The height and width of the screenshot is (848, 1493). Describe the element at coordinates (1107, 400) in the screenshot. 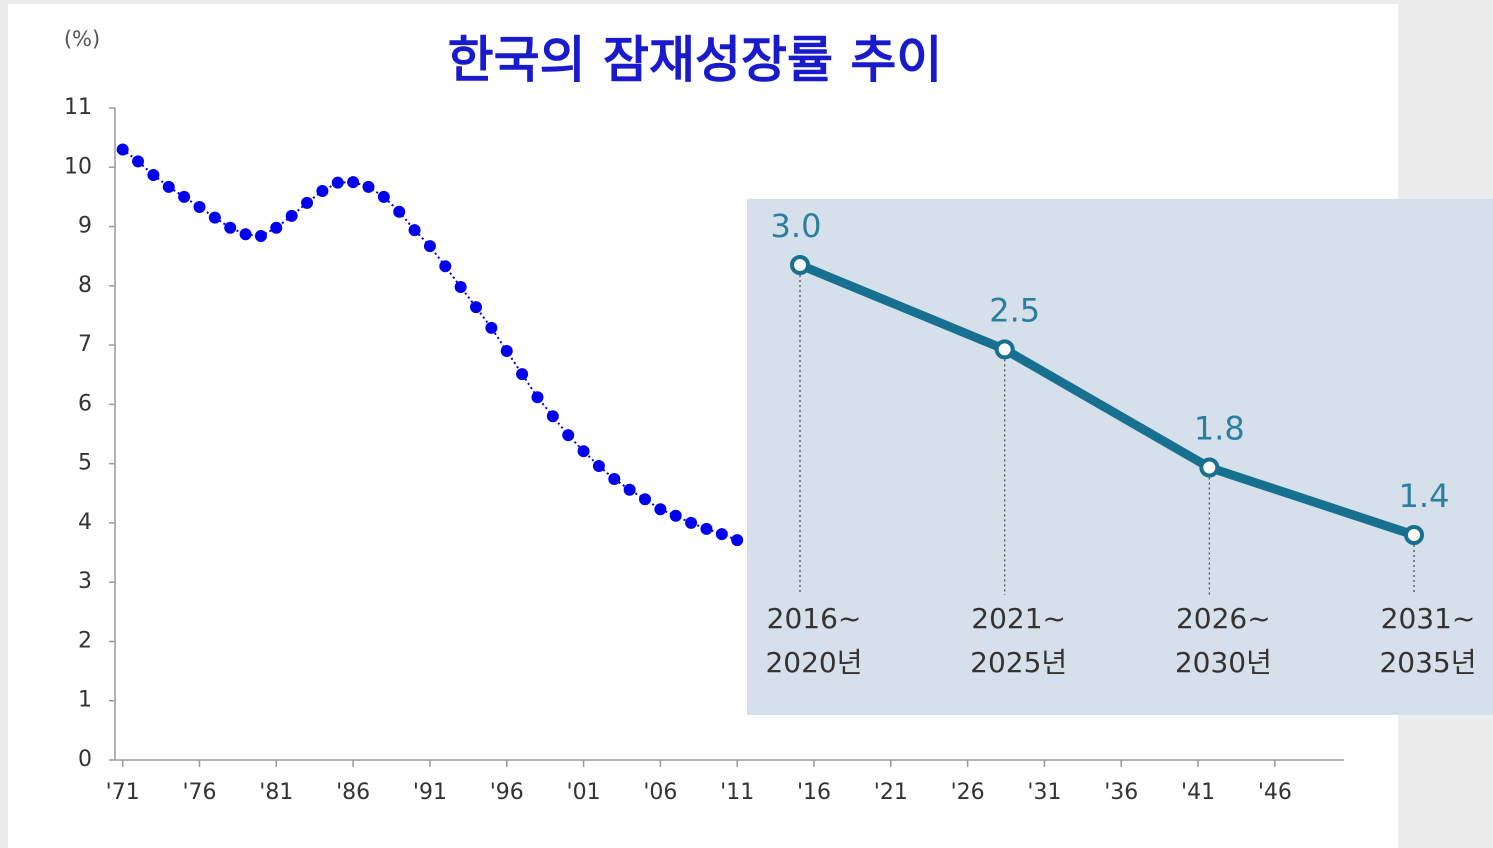

I see `data-line` at that location.